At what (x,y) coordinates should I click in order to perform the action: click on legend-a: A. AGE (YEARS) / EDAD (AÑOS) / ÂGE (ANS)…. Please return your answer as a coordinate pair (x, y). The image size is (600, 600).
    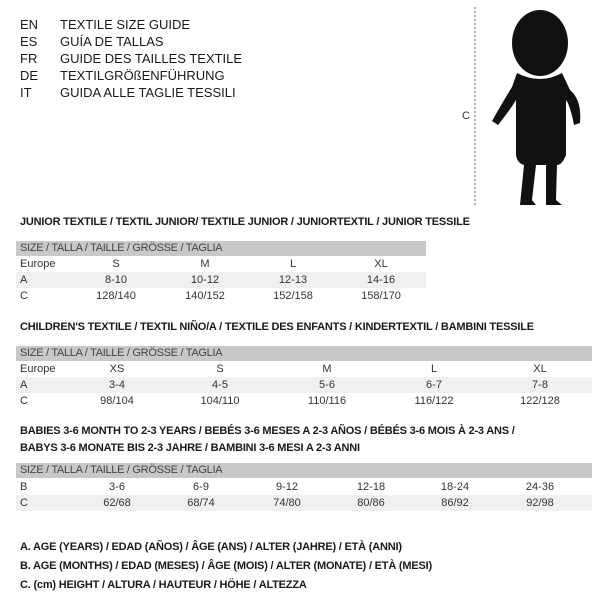
    Looking at the image, I should click on (211, 547).